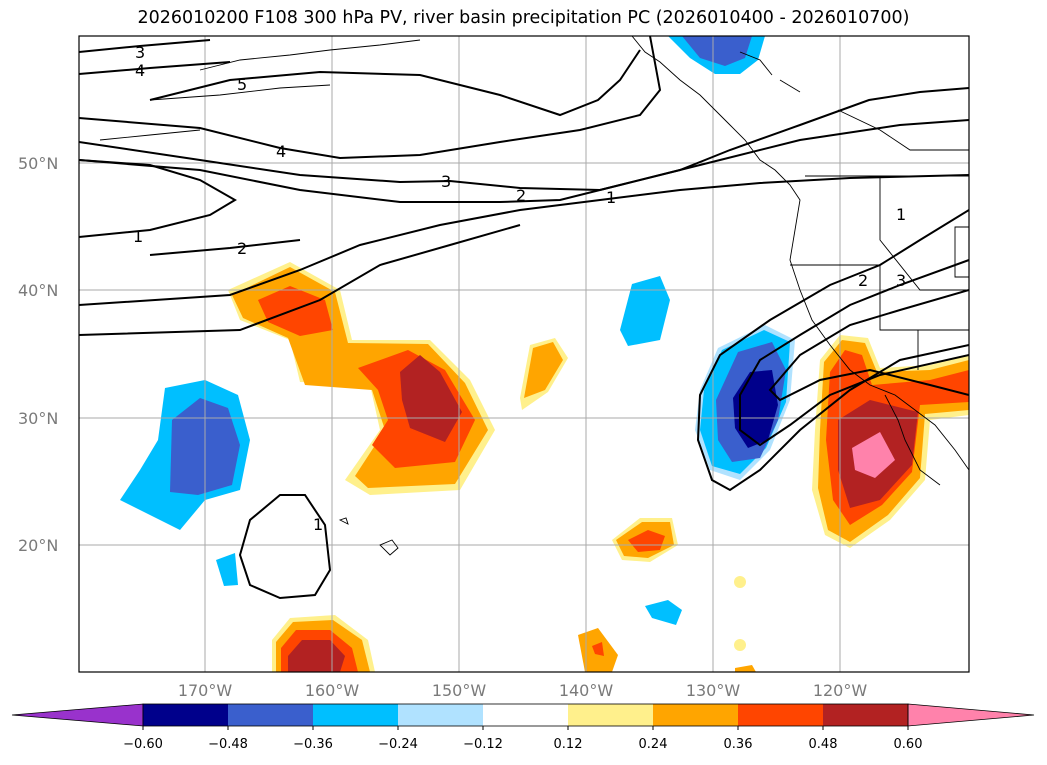  I want to click on lon-label: 160°W, so click(332, 690).